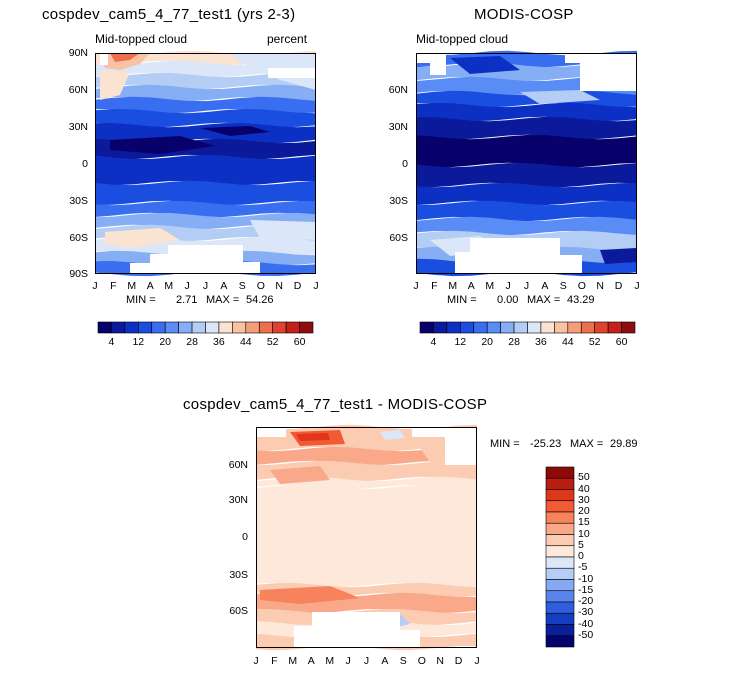  I want to click on panel2-subtitle-left: Mid-topped cloud, so click(462, 39).